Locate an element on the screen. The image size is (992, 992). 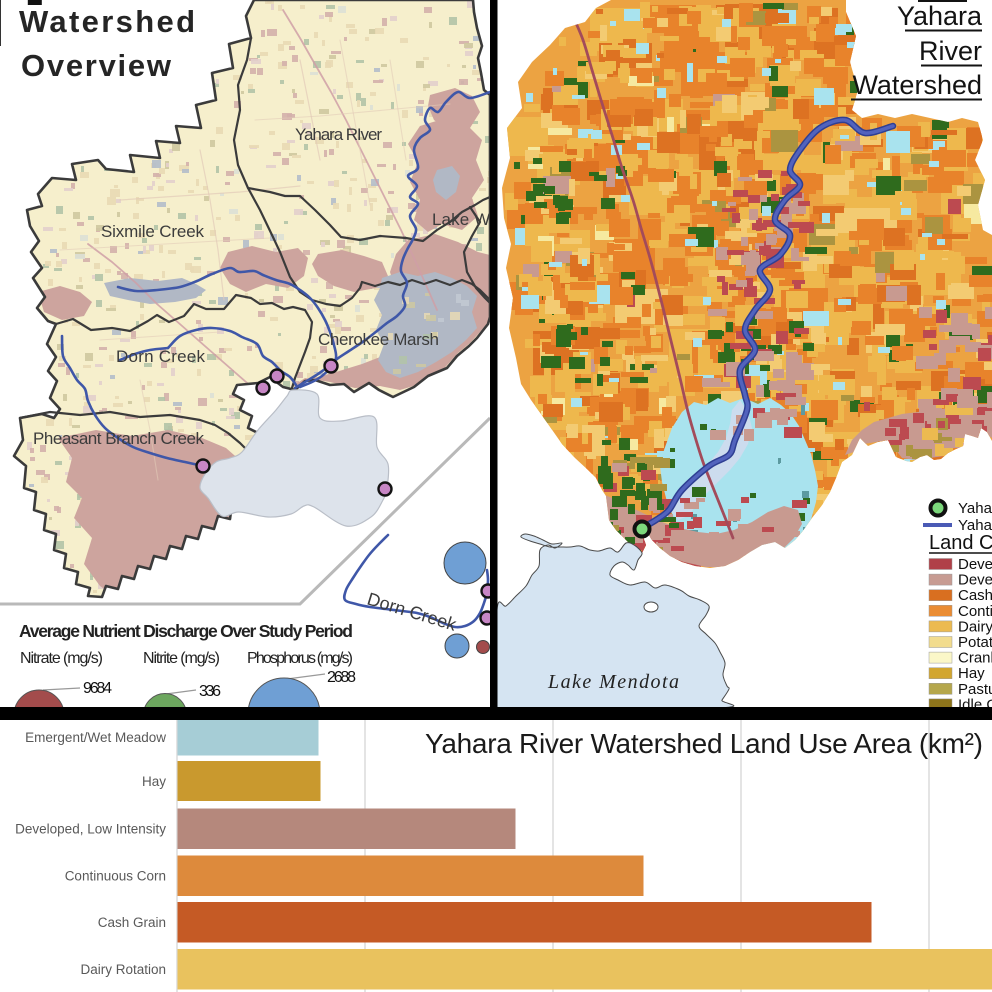
svg-text: Developed, High Intensity is located at coordinates (975, 564).